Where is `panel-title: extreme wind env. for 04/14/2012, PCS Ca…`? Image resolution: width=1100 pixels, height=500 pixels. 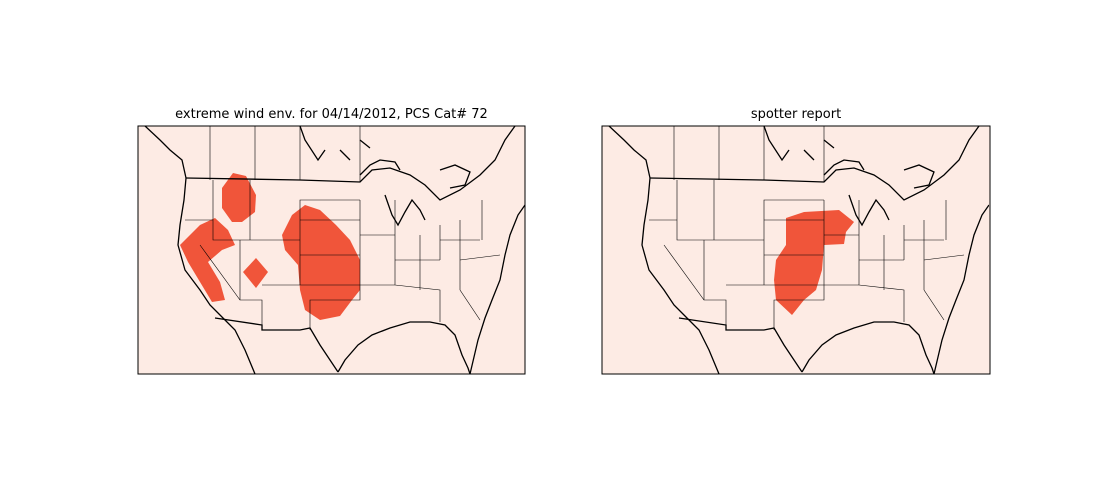 panel-title: extreme wind env. for 04/14/2012, PCS Ca… is located at coordinates (331, 114).